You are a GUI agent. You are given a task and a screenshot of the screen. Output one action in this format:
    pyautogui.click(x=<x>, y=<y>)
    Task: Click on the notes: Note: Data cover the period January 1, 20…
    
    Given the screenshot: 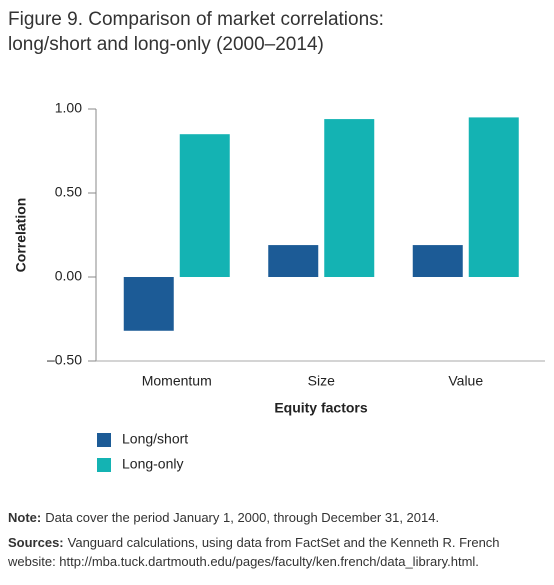 What is the action you would take?
    pyautogui.click(x=268, y=542)
    